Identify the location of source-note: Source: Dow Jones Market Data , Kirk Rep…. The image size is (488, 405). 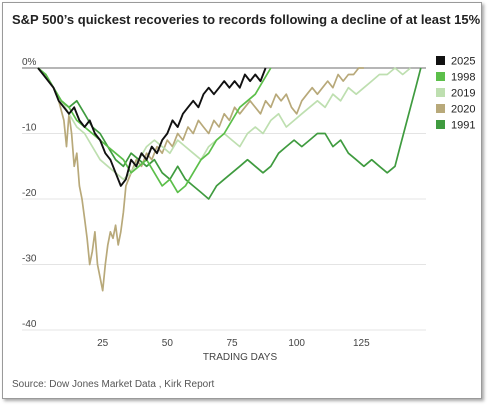
(113, 384).